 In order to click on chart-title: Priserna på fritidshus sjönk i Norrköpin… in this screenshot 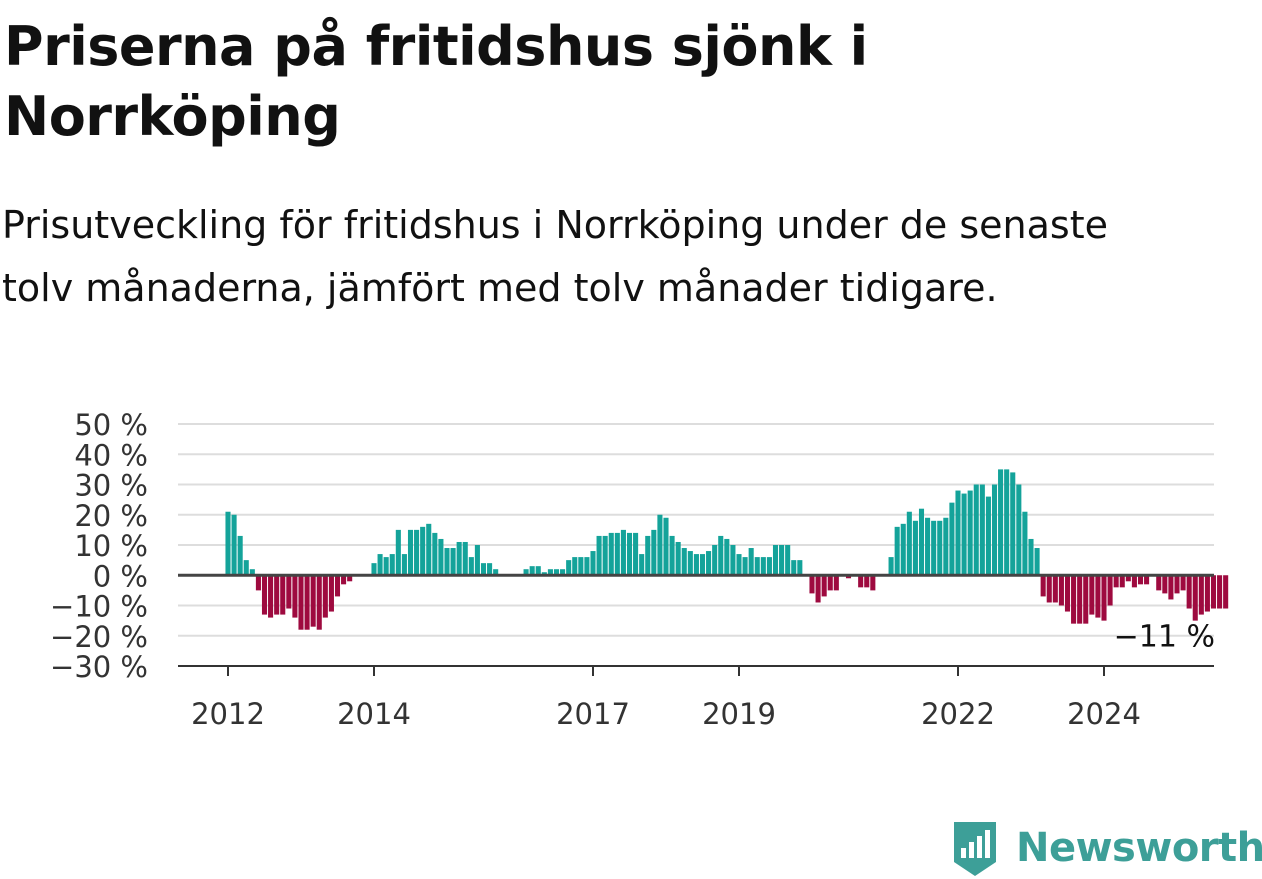, I will do `click(436, 81)`.